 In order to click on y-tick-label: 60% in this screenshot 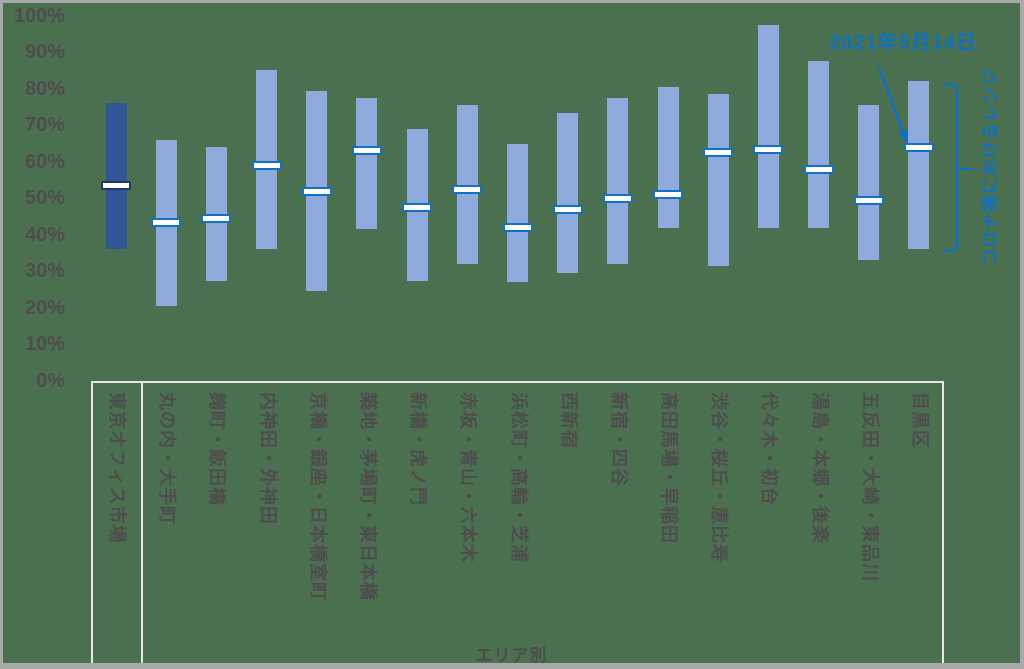, I will do `click(44, 161)`.